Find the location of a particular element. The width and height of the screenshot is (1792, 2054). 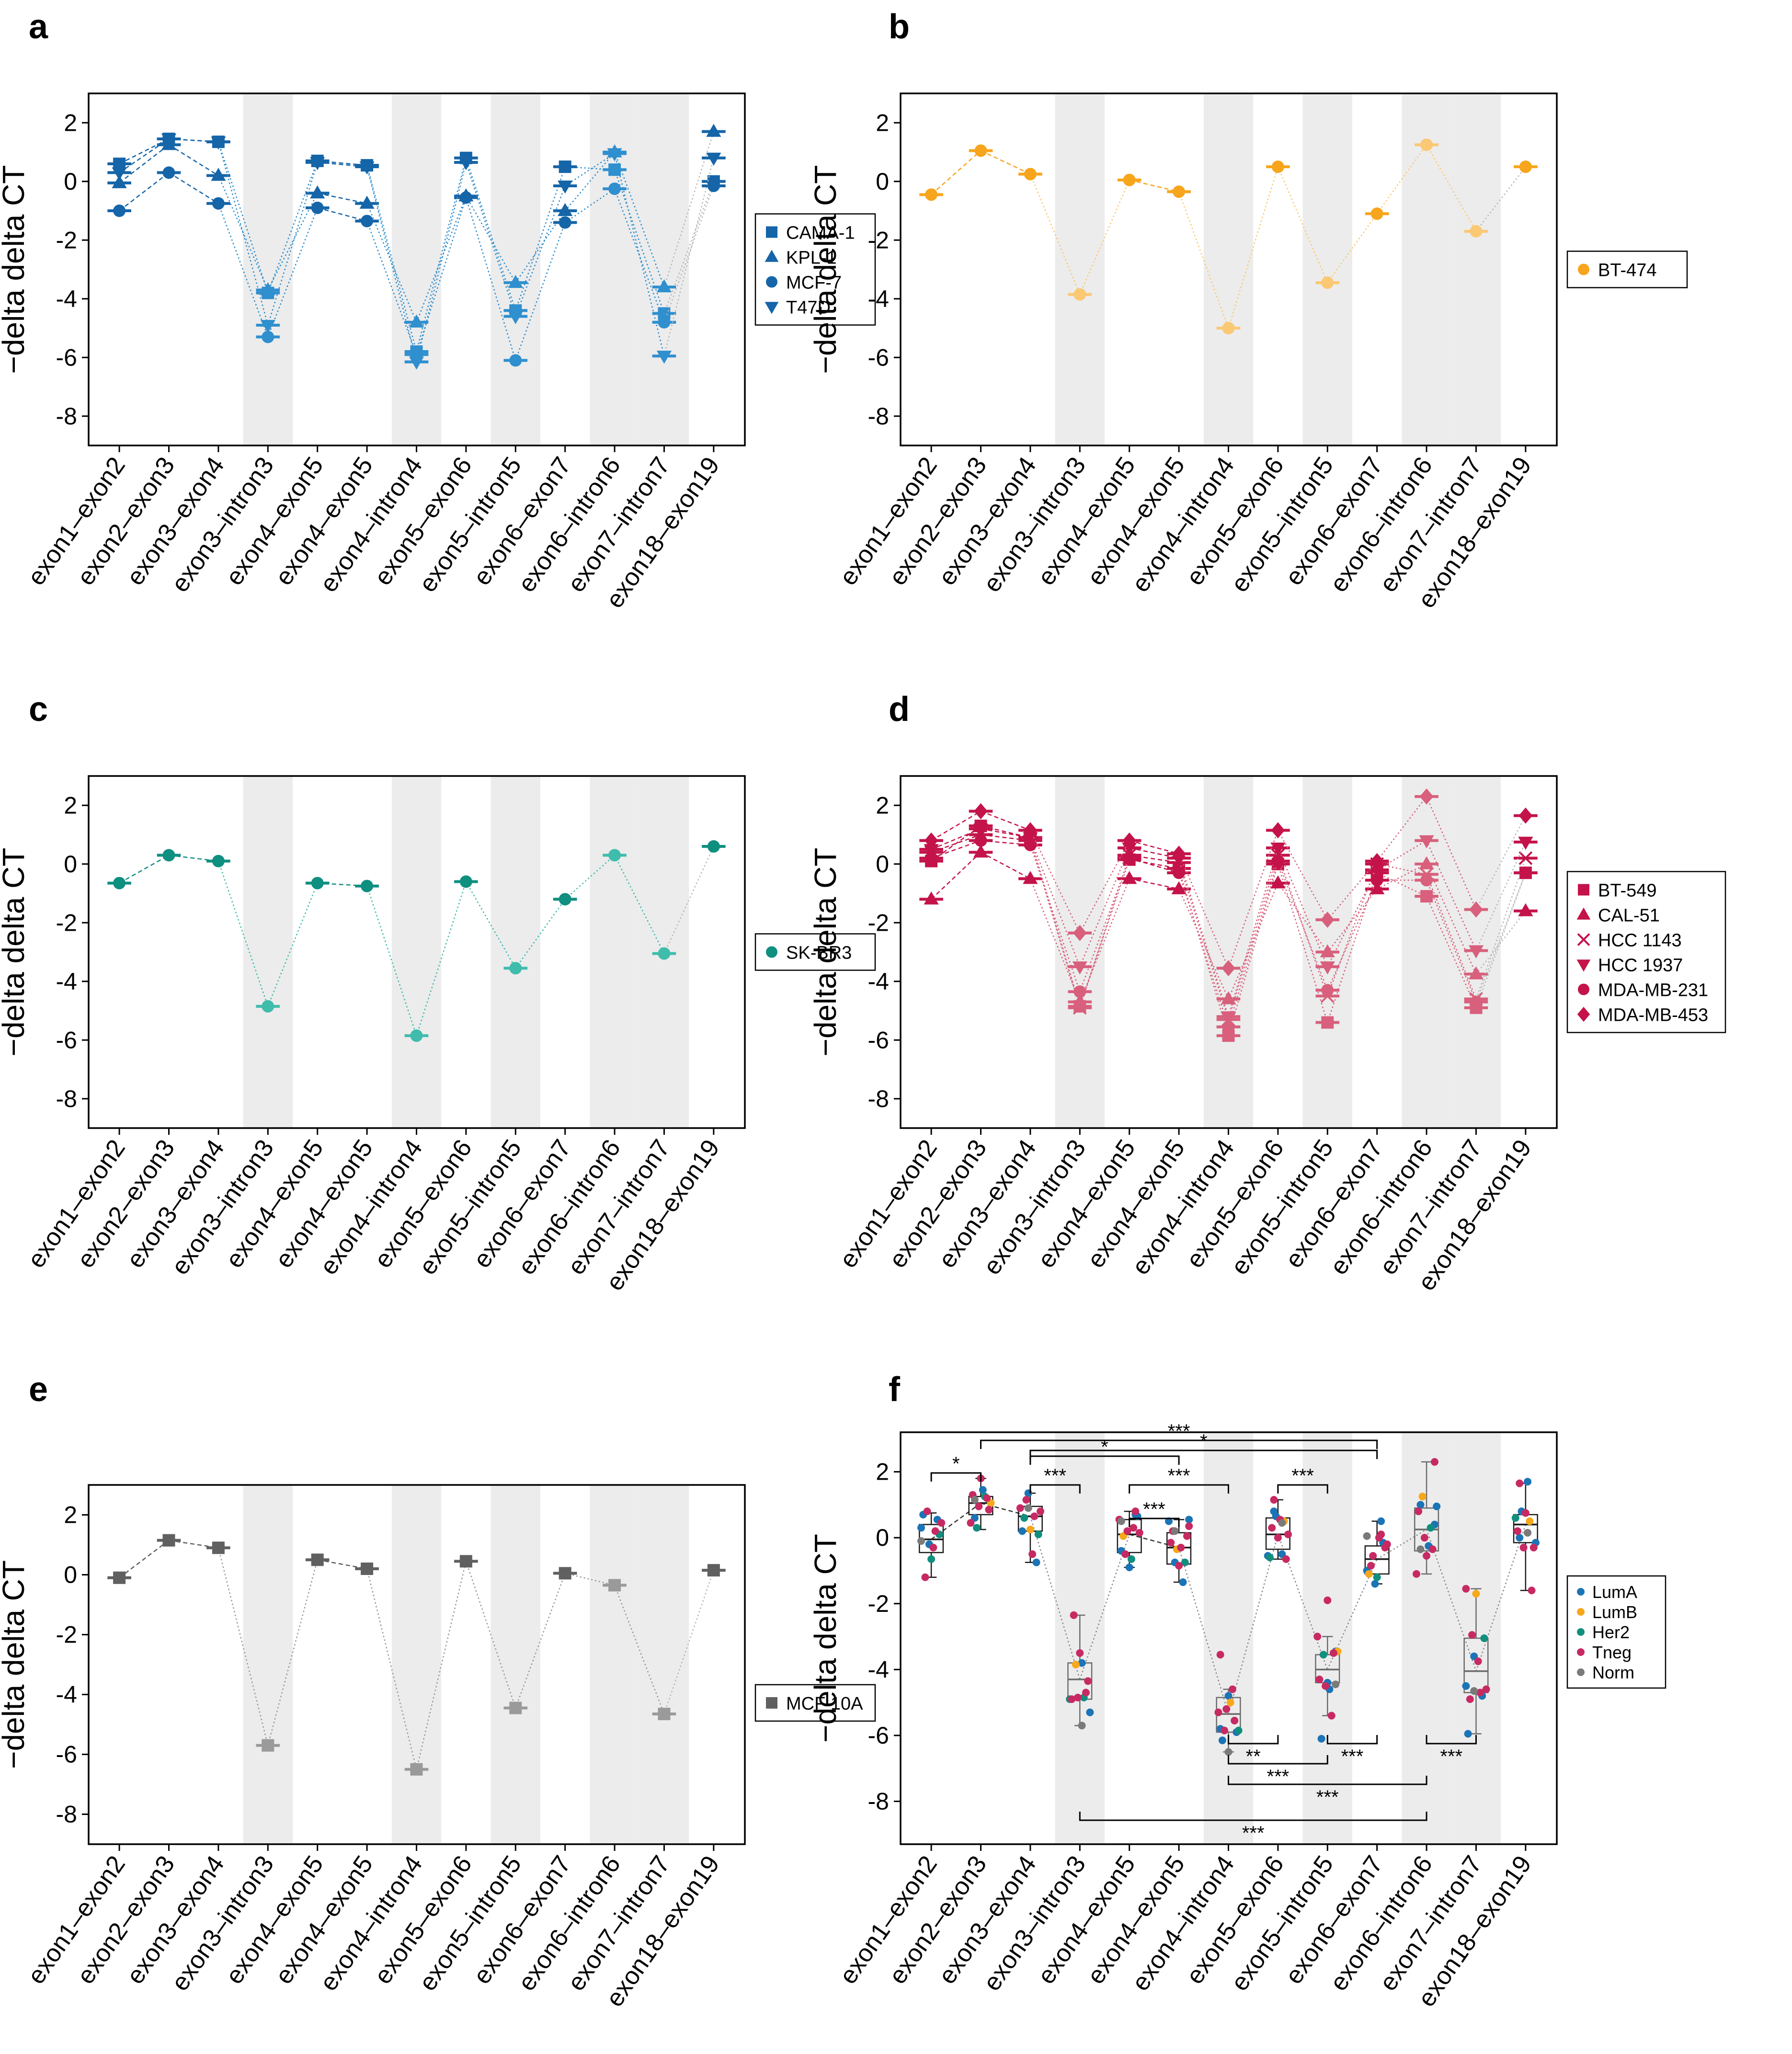

significance-bracket is located at coordinates (1253, 1816).